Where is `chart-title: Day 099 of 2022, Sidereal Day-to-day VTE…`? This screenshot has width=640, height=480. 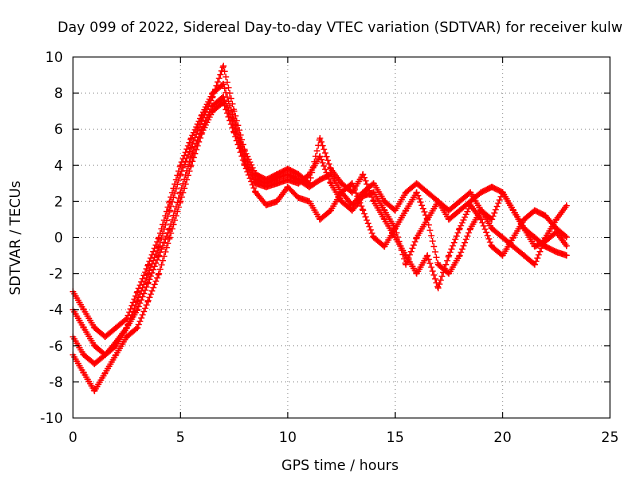
chart-title: Day 099 of 2022, Sidereal Day-to-day VTE… is located at coordinates (339, 28).